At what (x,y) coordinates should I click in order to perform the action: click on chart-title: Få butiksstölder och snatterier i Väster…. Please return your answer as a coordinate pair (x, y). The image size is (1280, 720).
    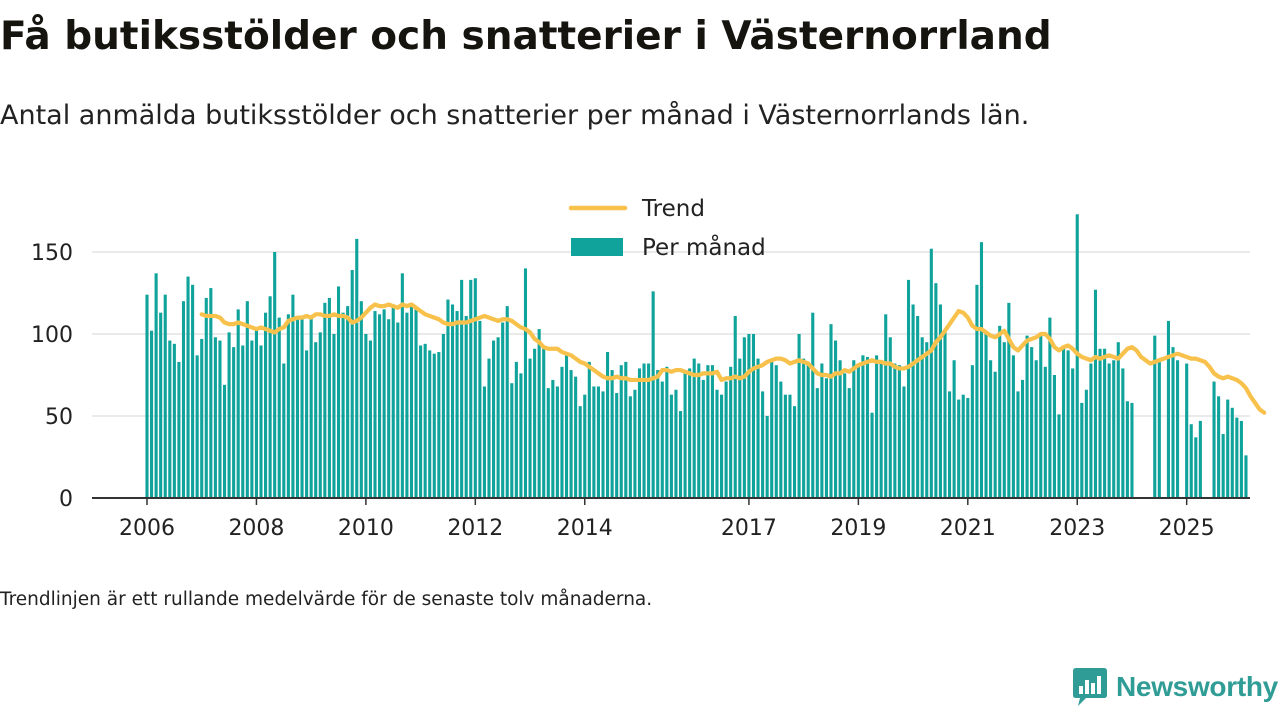
    Looking at the image, I should click on (526, 36).